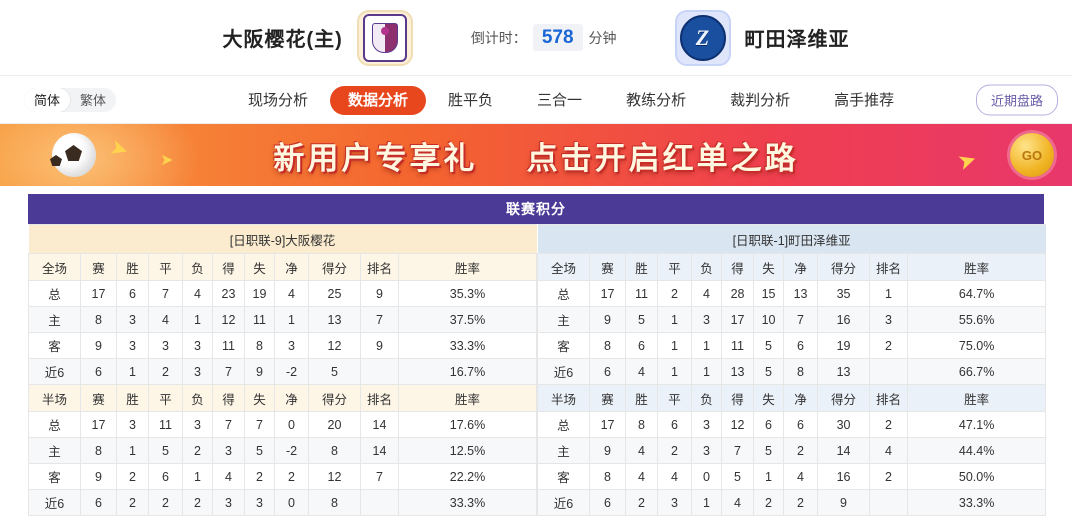 This screenshot has height=532, width=1072. Describe the element at coordinates (977, 319) in the screenshot. I see `table-cell: 55.6%` at that location.